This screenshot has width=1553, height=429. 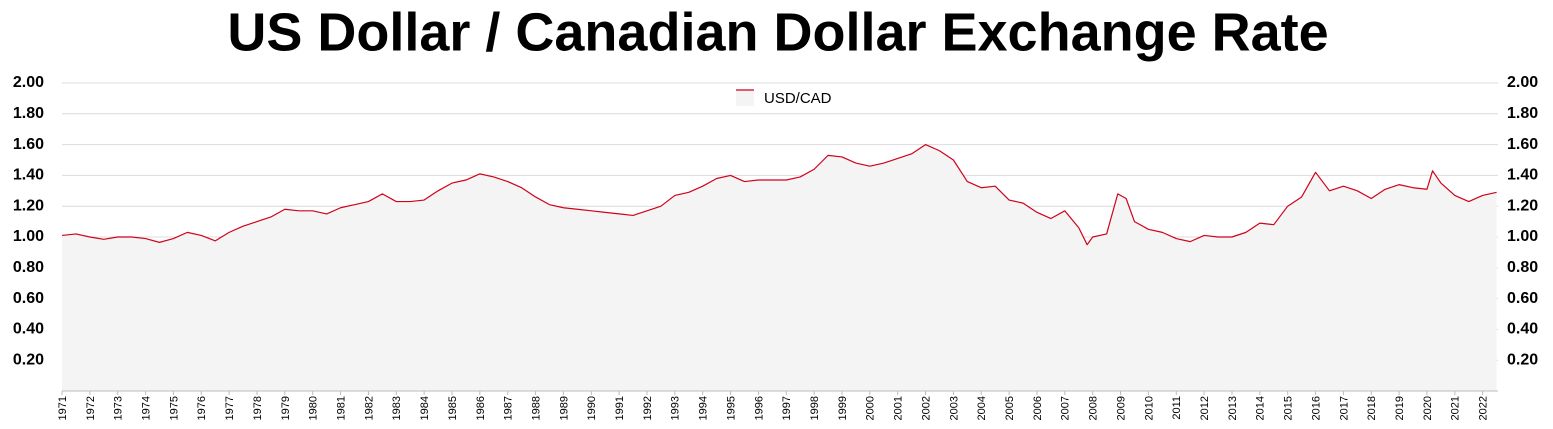 What do you see at coordinates (1038, 408) in the screenshot?
I see `x-tick-label: 2006` at bounding box center [1038, 408].